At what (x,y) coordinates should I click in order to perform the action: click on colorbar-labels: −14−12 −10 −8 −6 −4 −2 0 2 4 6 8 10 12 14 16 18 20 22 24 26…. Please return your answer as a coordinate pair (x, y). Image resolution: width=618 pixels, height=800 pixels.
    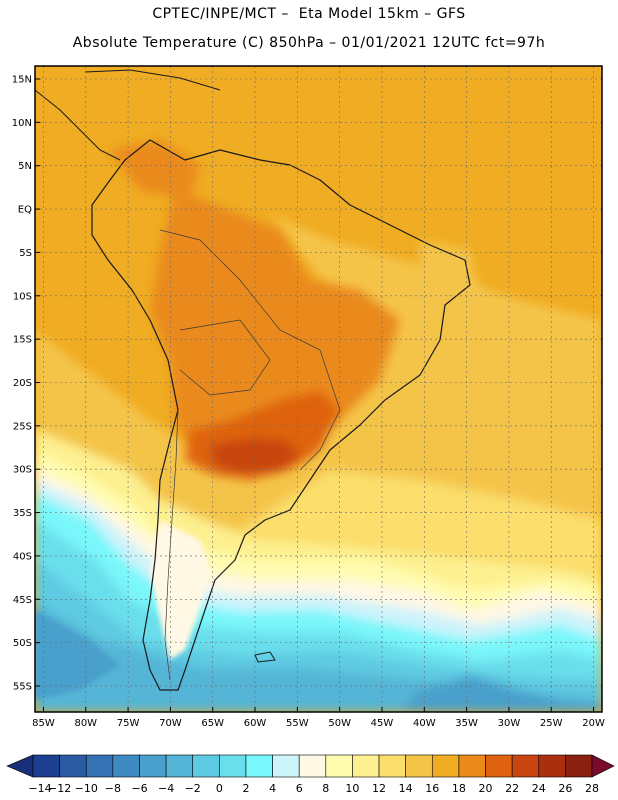
    Looking at the image, I should click on (313, 788).